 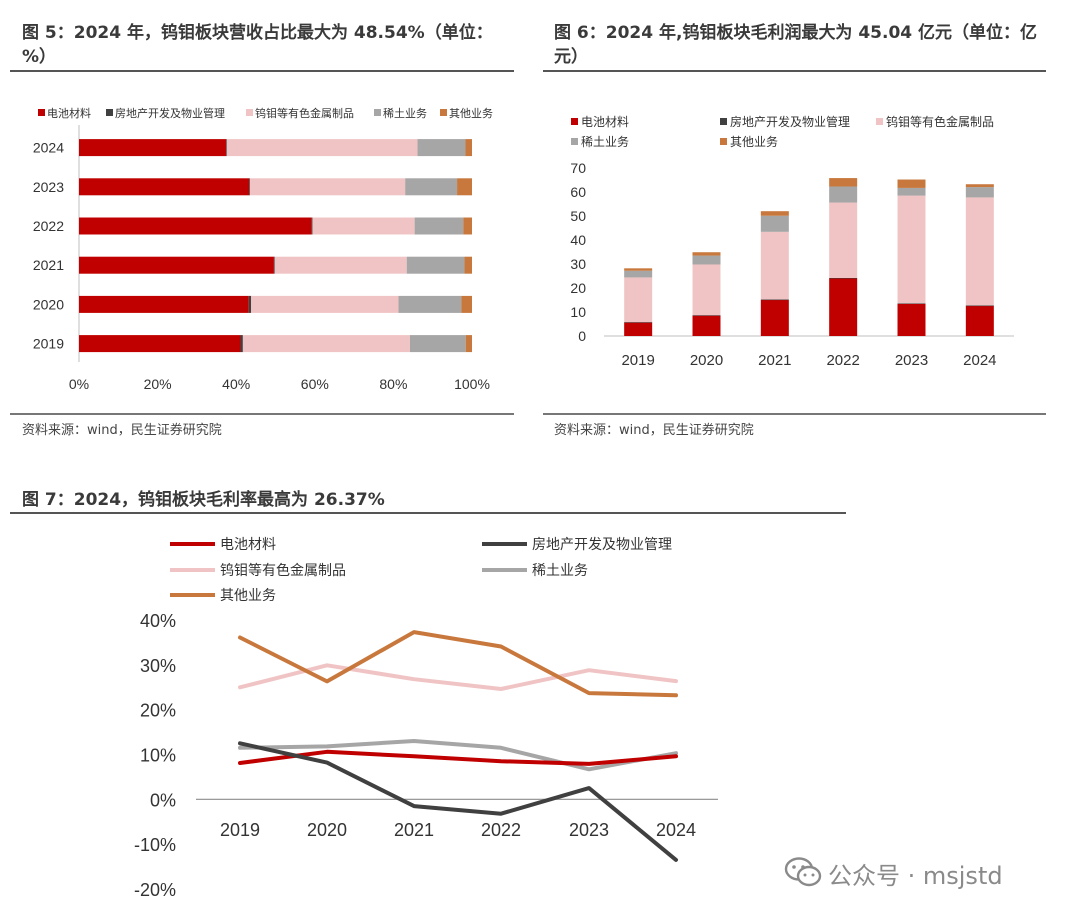 I want to click on figure6-bottom-rule, so click(x=794, y=414).